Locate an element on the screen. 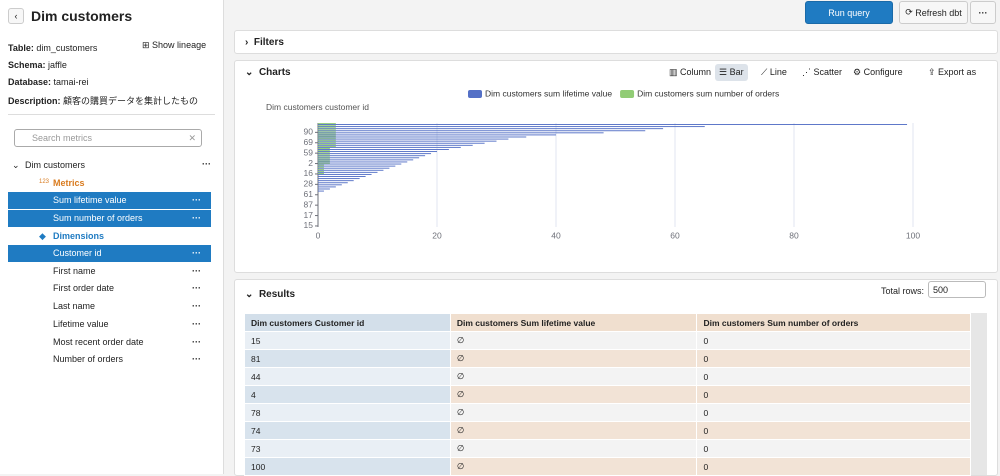 This screenshot has width=1000, height=476. table-cell: 100 is located at coordinates (347, 466).